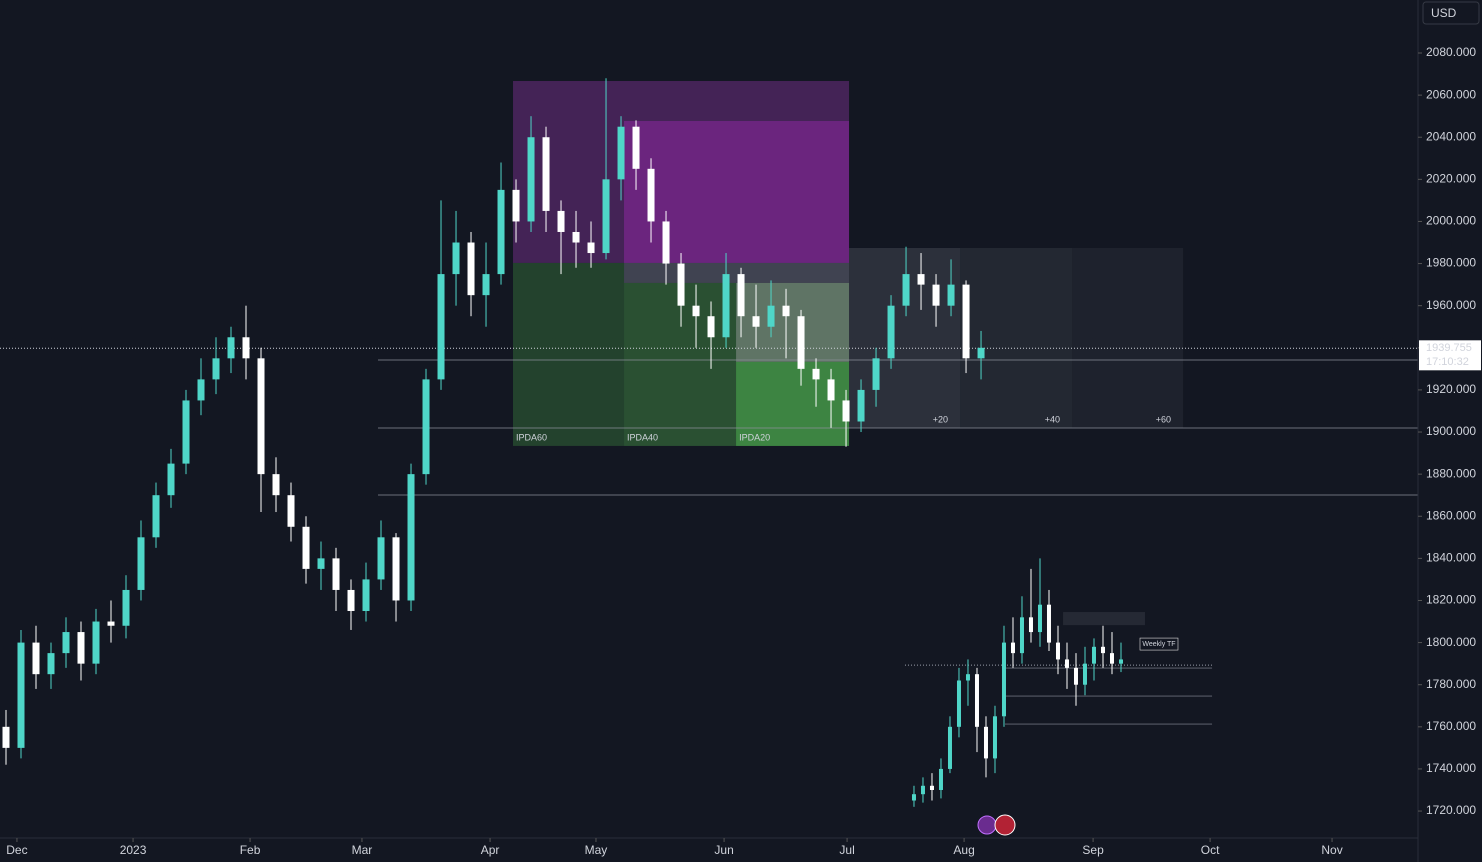 This screenshot has height=862, width=1482. What do you see at coordinates (1451, 768) in the screenshot?
I see `y-tick-label: 1740.000` at bounding box center [1451, 768].